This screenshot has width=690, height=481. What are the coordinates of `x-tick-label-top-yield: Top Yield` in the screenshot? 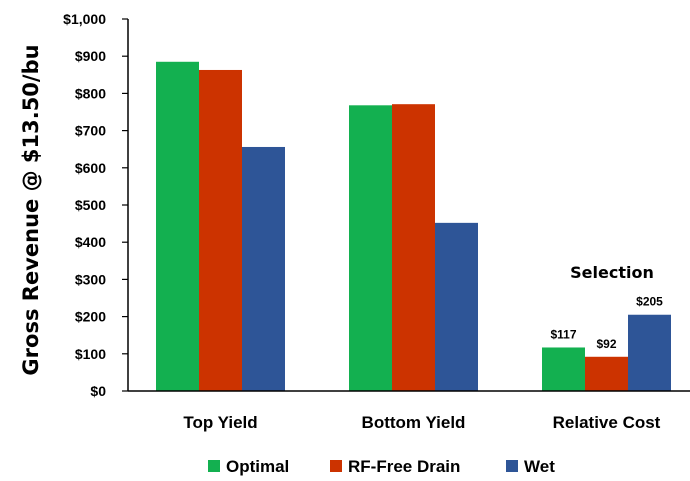 It's located at (220, 422).